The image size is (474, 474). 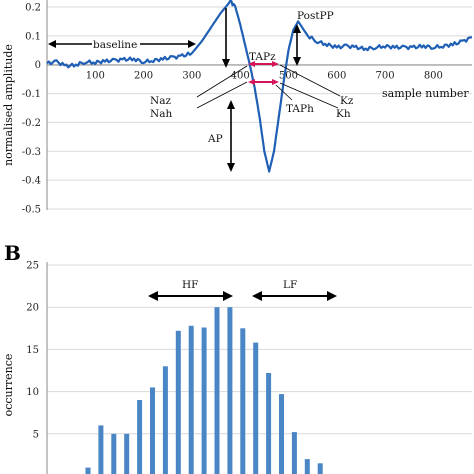 What do you see at coordinates (300, 109) in the screenshot?
I see `taph-label: TAPh` at bounding box center [300, 109].